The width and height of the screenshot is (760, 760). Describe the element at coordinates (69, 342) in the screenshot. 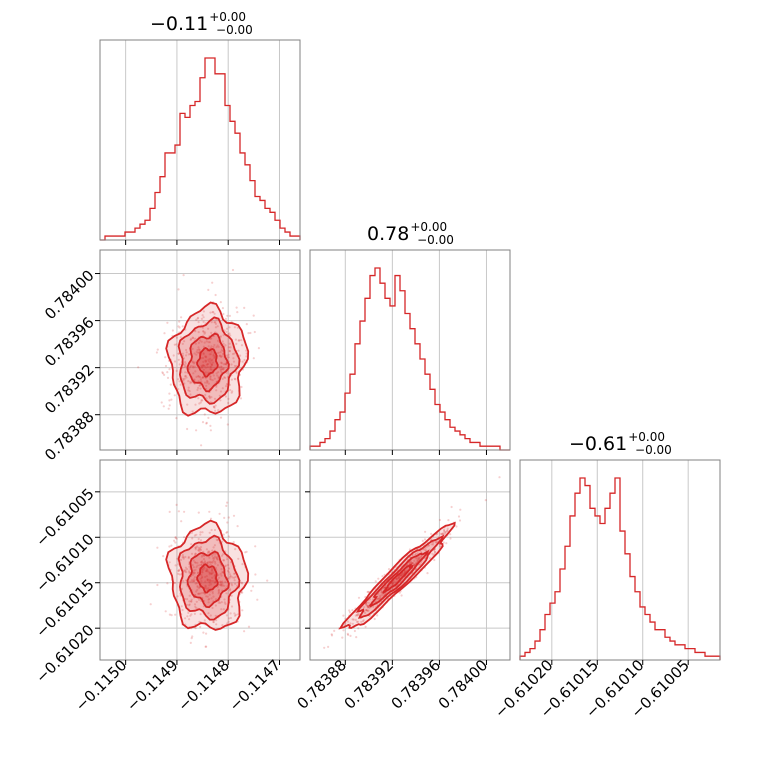

I see `y-tick-label-param-2: 0.78396` at that location.